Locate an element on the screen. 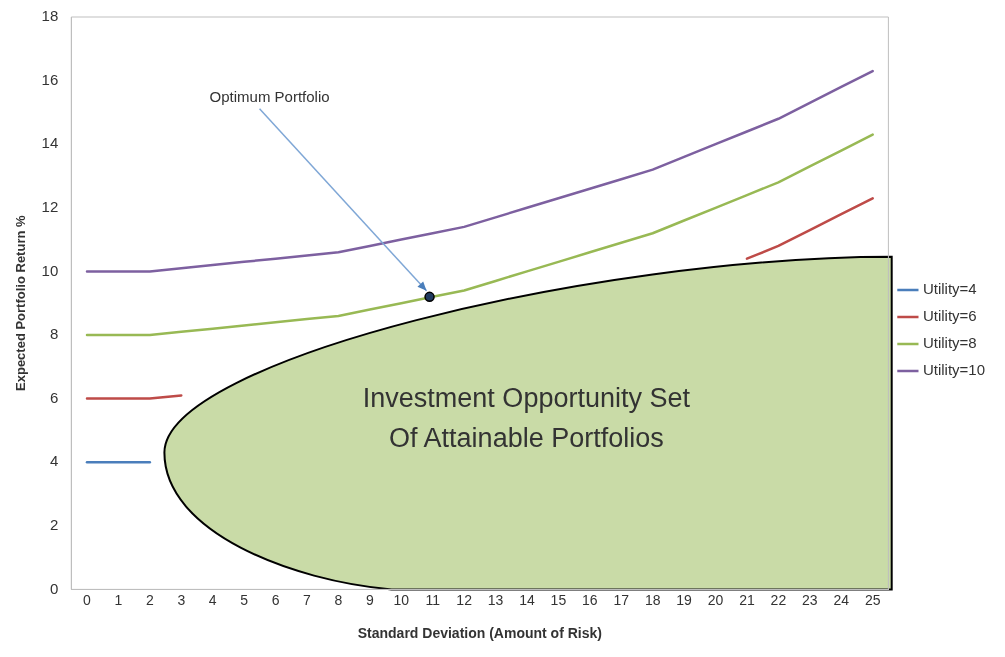 The width and height of the screenshot is (1005, 657). x-tick-label: 20 is located at coordinates (715, 599).